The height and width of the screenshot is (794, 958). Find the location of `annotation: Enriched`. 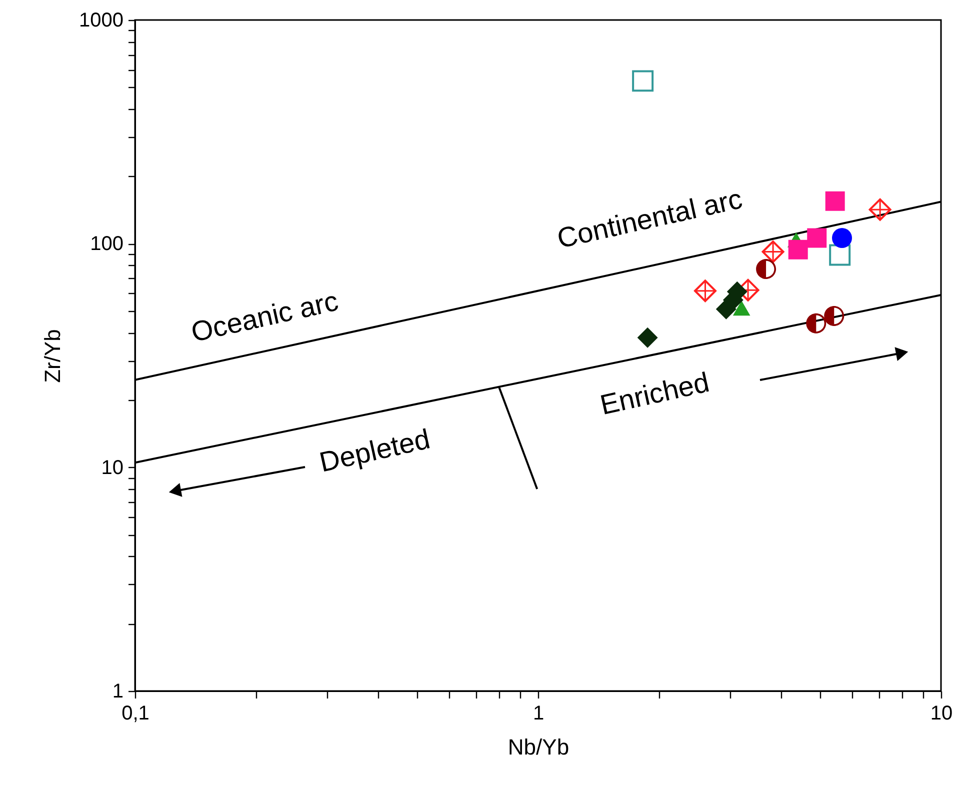

annotation: Enriched is located at coordinates (654, 393).